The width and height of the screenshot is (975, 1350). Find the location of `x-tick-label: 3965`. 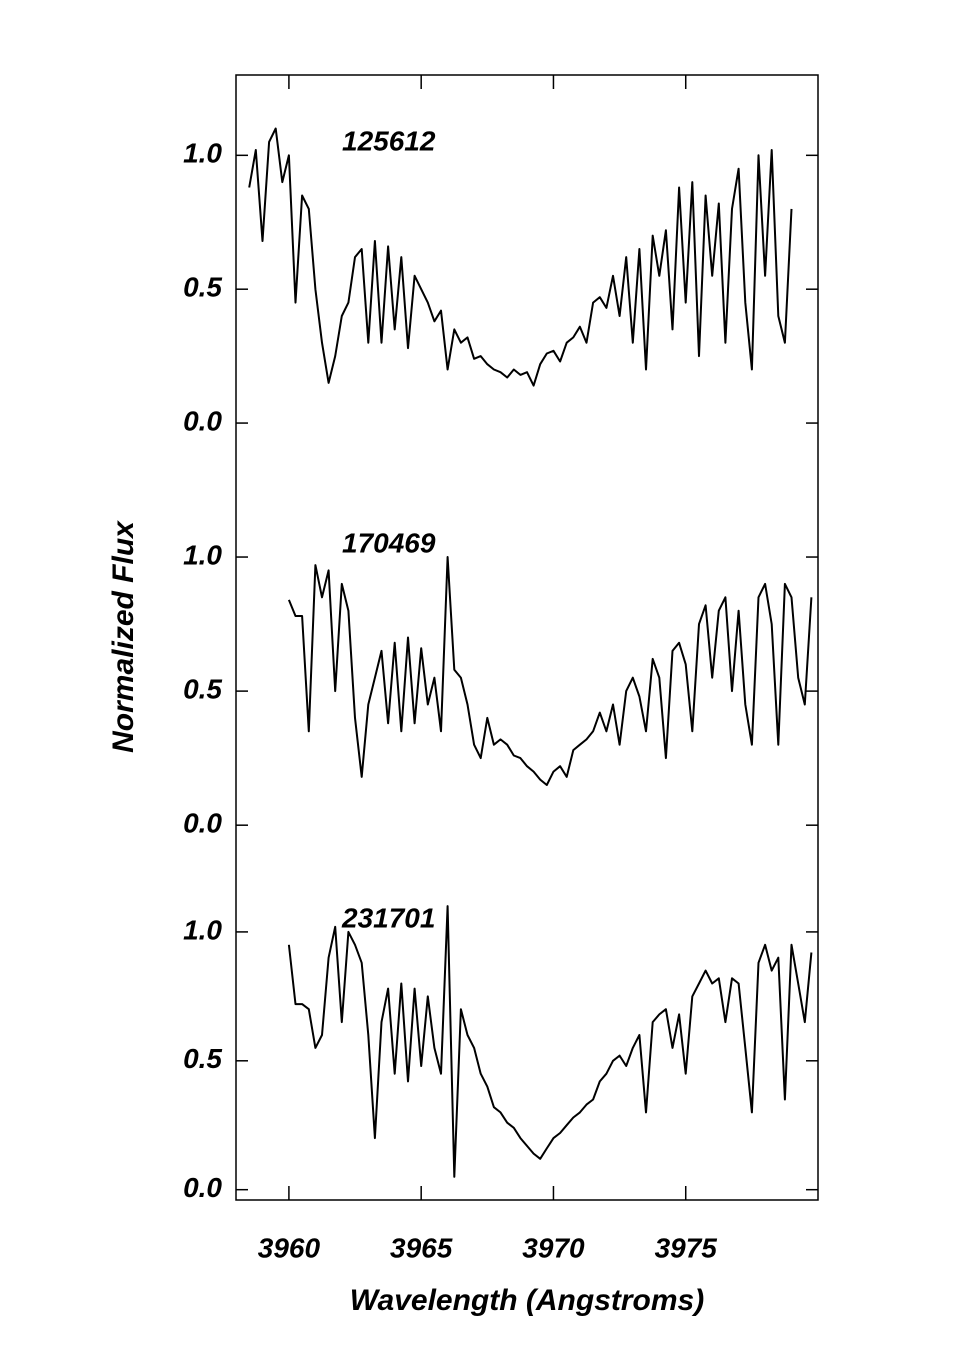

x-tick-label: 3965 is located at coordinates (421, 1247).